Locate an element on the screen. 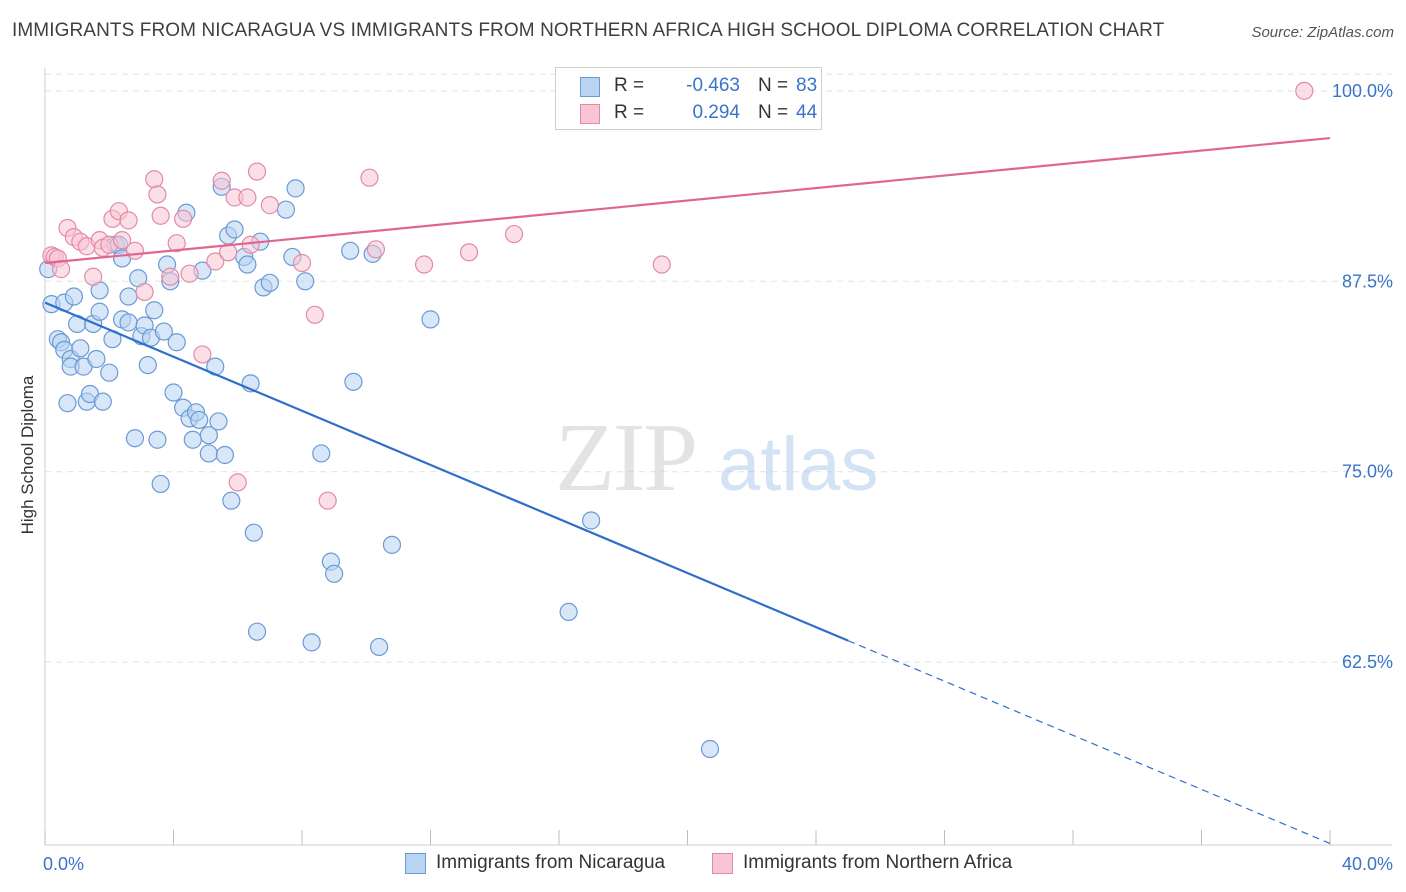  y-axis-label: High School Diploma is located at coordinates (27, 455).